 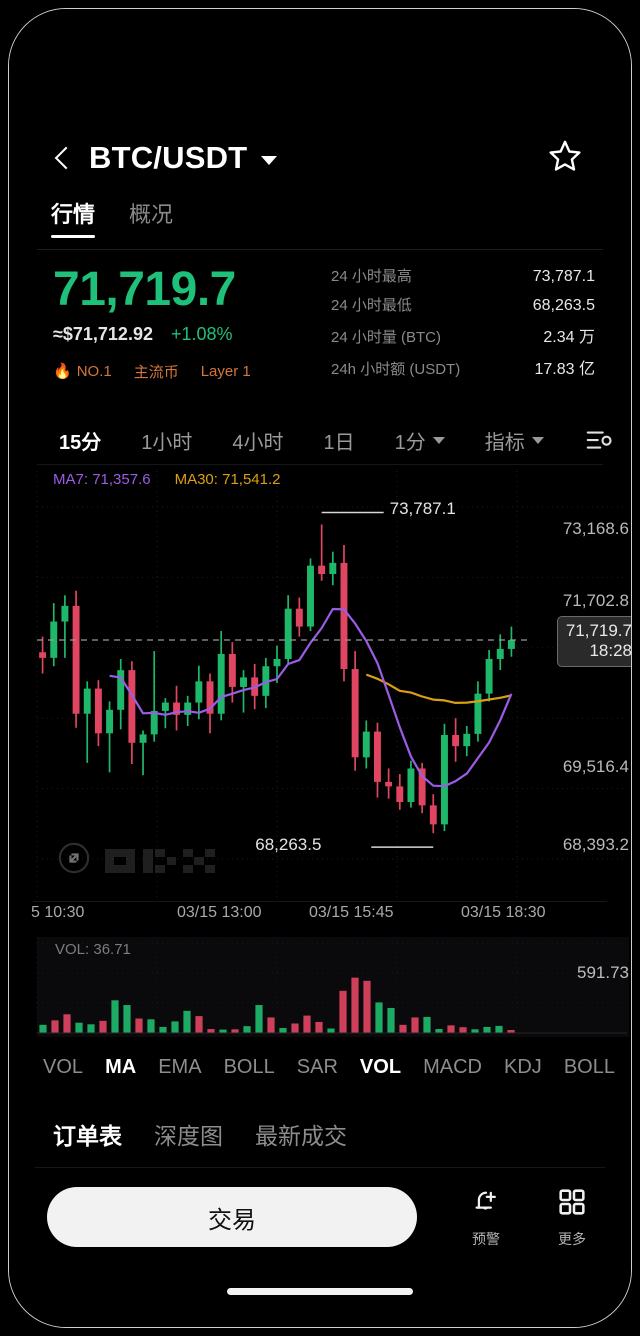 What do you see at coordinates (371, 276) in the screenshot?
I see `stat-label: 24 小时最高` at bounding box center [371, 276].